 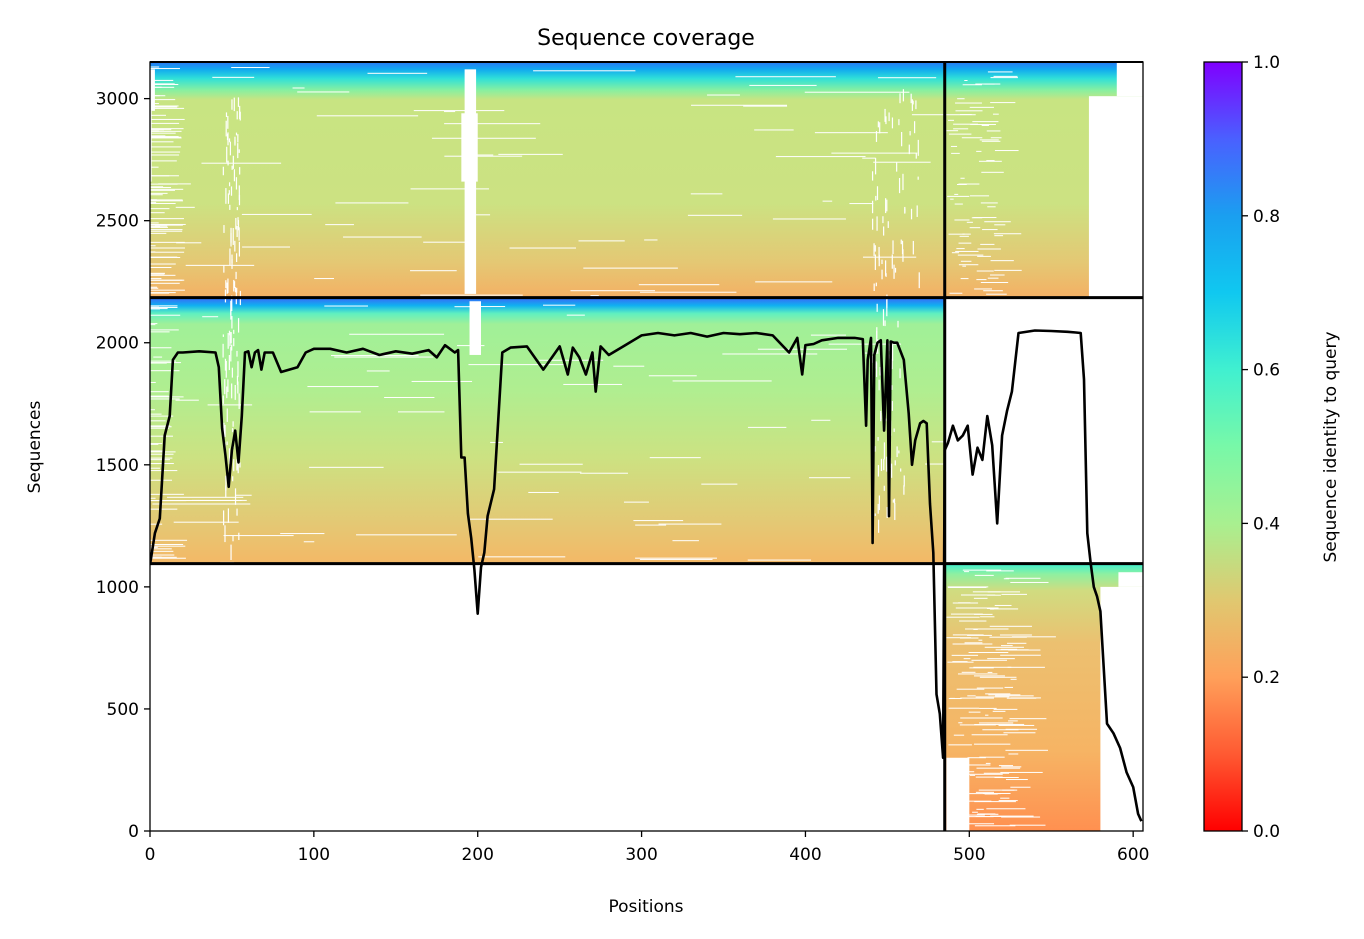 I want to click on x-tick-label: 200, so click(x=477, y=855).